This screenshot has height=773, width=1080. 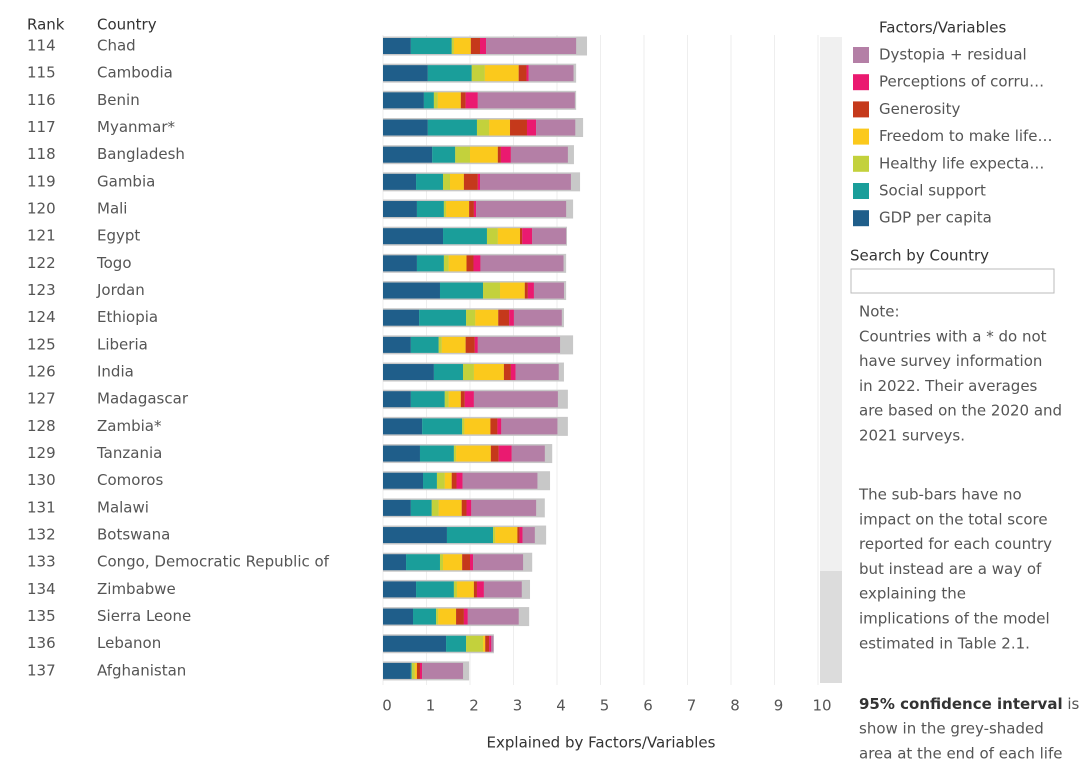 What do you see at coordinates (969, 704) in the screenshot?
I see `ci-note: 95% confidence interval is` at bounding box center [969, 704].